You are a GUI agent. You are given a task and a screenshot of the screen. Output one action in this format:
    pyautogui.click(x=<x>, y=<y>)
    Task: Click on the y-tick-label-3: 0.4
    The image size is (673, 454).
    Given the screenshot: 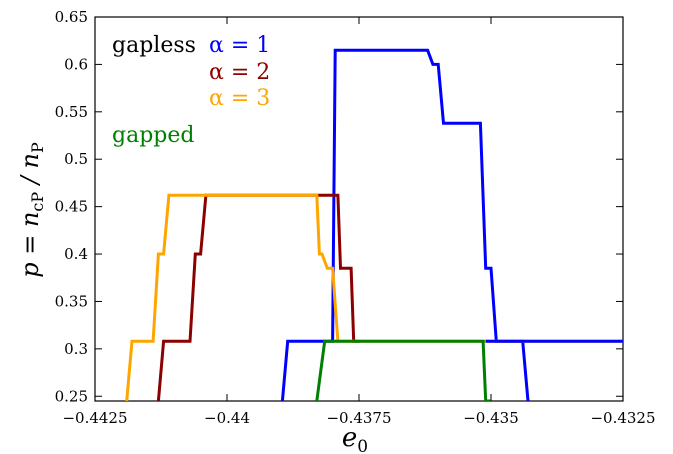 What is the action you would take?
    pyautogui.click(x=76, y=254)
    